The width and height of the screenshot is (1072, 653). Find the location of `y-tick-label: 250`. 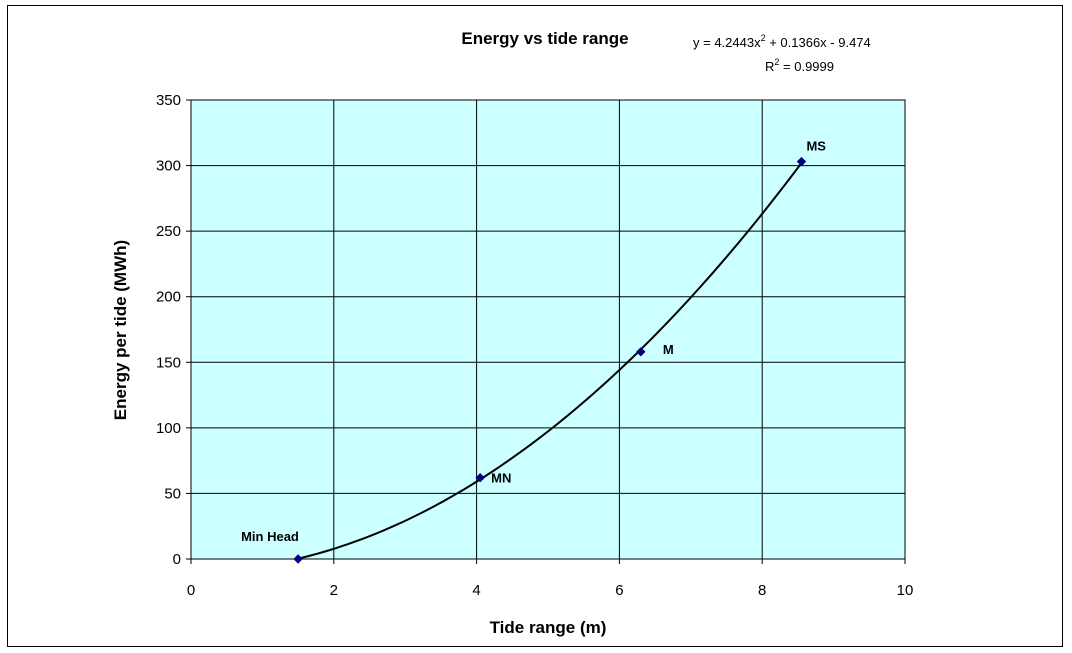

y-tick-label: 250 is located at coordinates (168, 231).